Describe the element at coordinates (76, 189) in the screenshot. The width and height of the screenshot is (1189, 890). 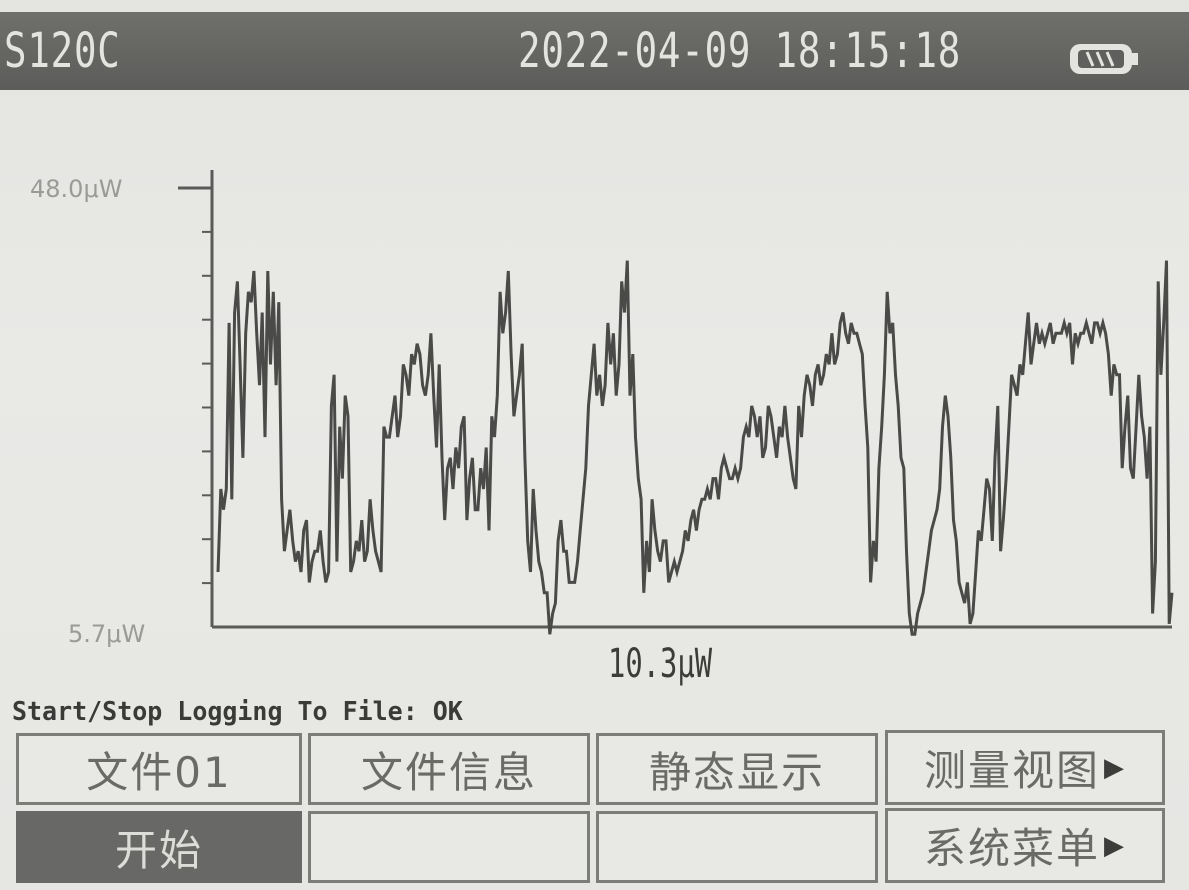
I see `y-max-label: 48.0μW` at that location.